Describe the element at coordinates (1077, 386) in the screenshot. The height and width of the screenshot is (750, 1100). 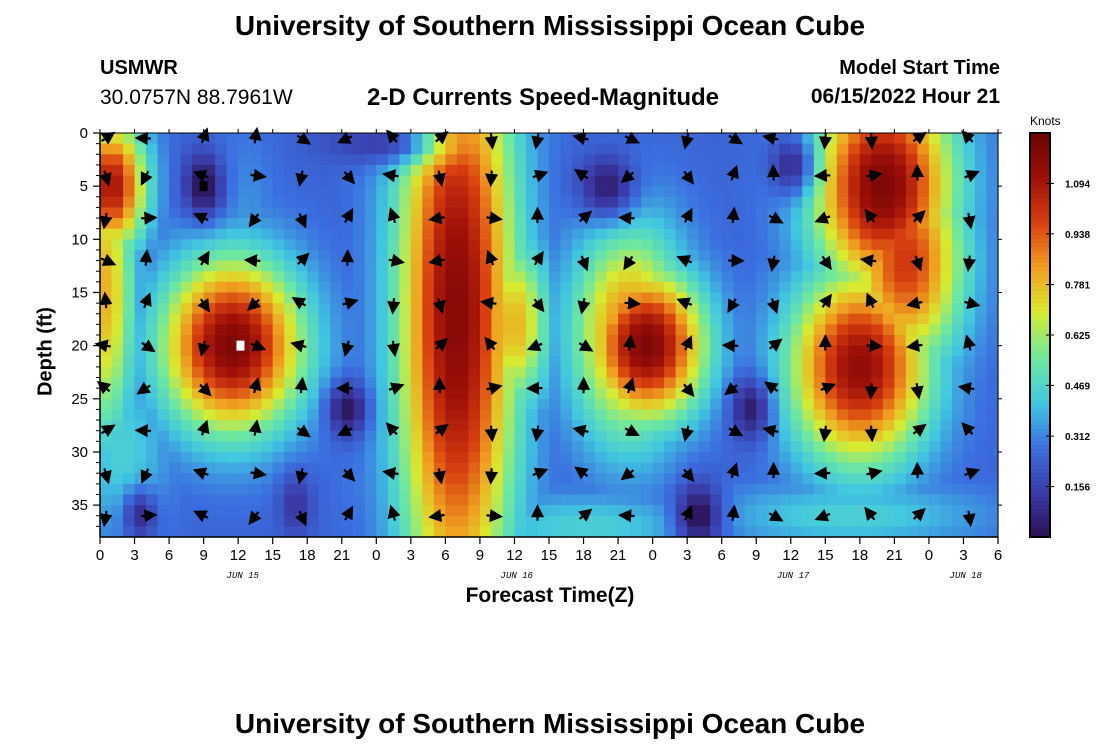
I see `colorbar-tick-label: 0.469` at that location.